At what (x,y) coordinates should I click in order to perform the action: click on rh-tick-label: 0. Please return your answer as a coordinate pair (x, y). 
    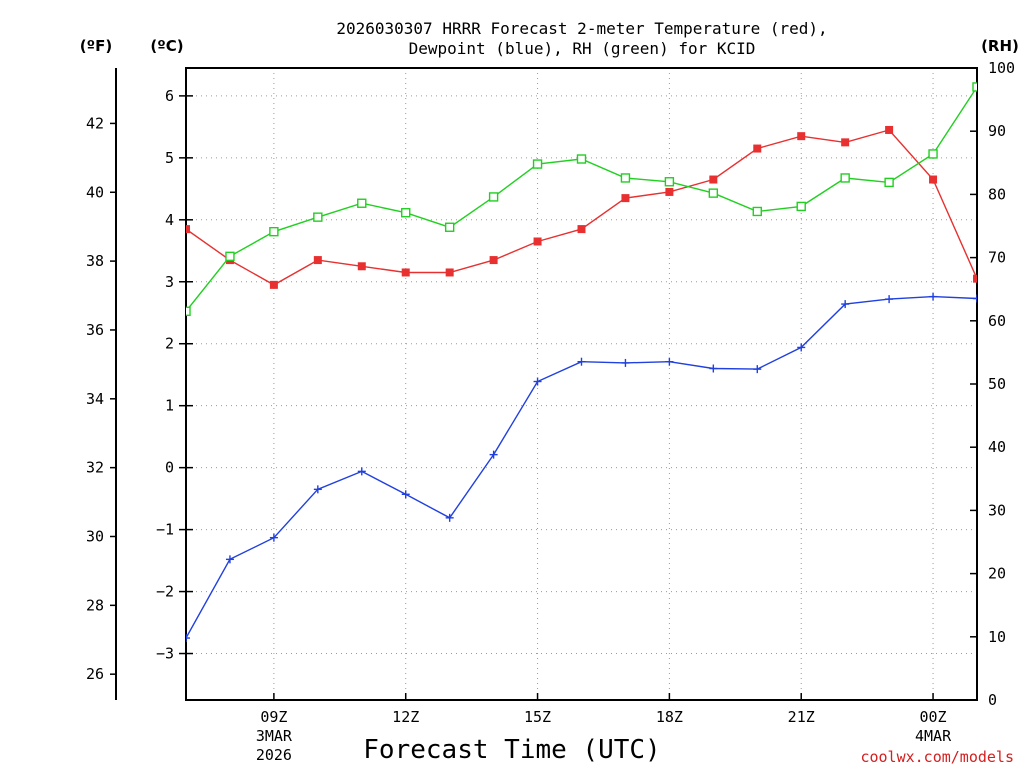
    Looking at the image, I should click on (992, 700).